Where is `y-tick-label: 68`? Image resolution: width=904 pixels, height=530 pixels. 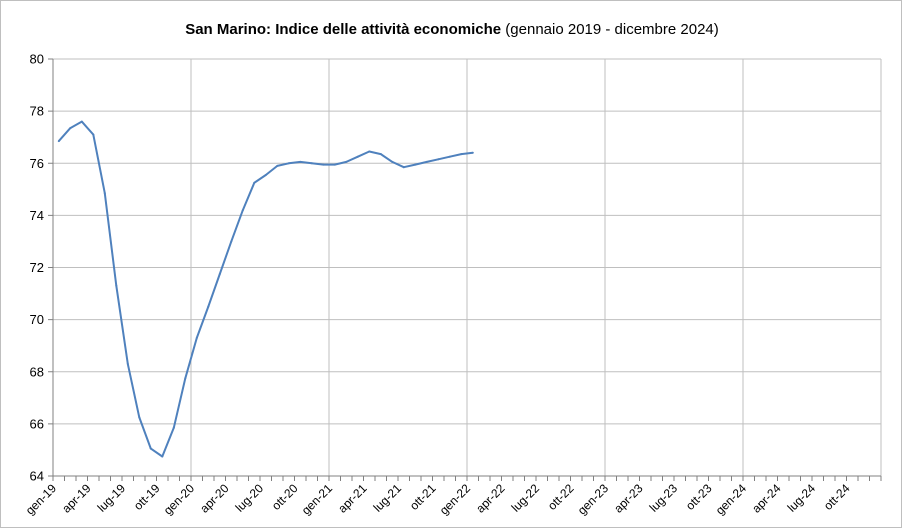 y-tick-label: 68 is located at coordinates (37, 371).